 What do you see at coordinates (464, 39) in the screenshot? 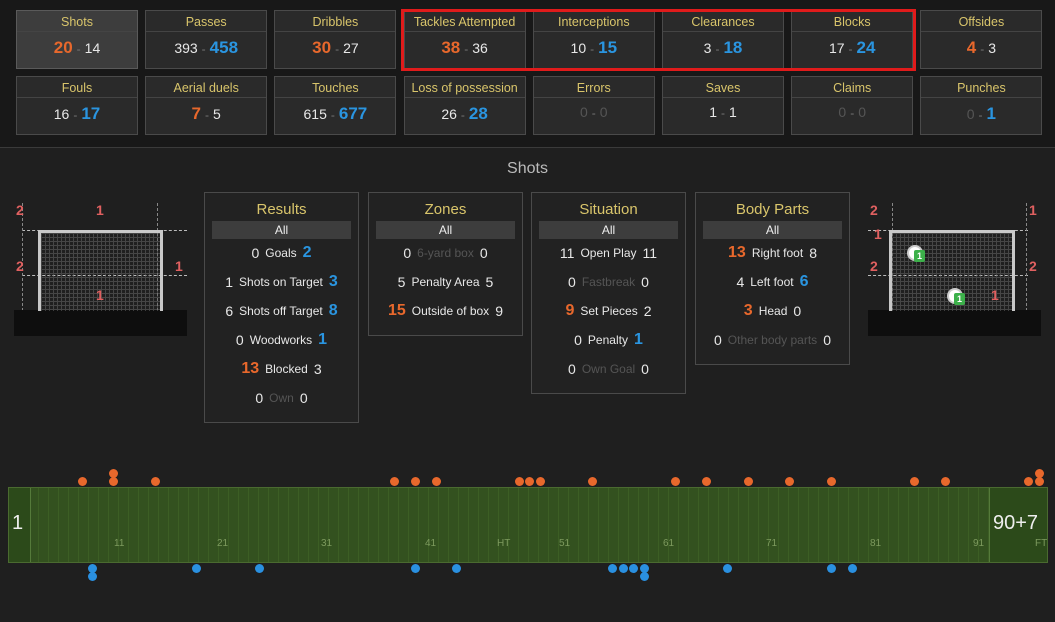
I see `stat-tile-tackles-attempted: Tackles Attempted 38-36` at bounding box center [464, 39].